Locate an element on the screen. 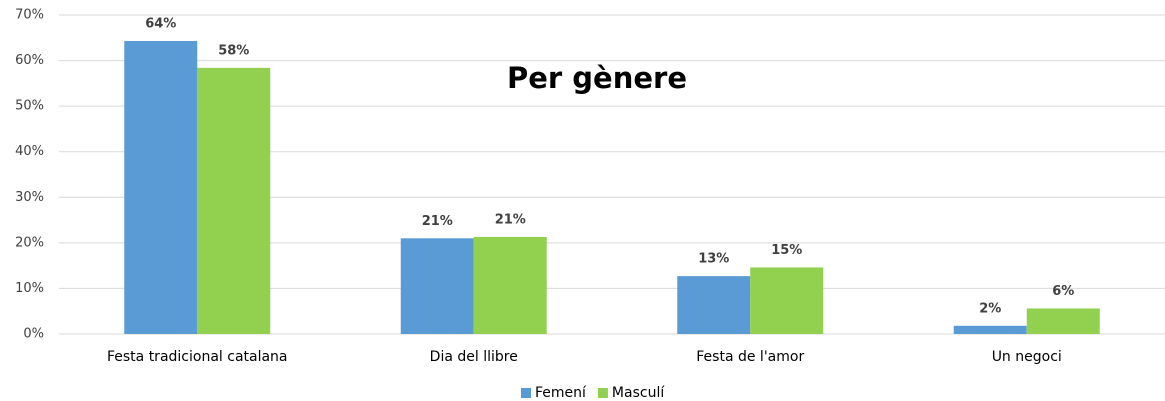 The image size is (1165, 401). data-label: 2% is located at coordinates (990, 308).